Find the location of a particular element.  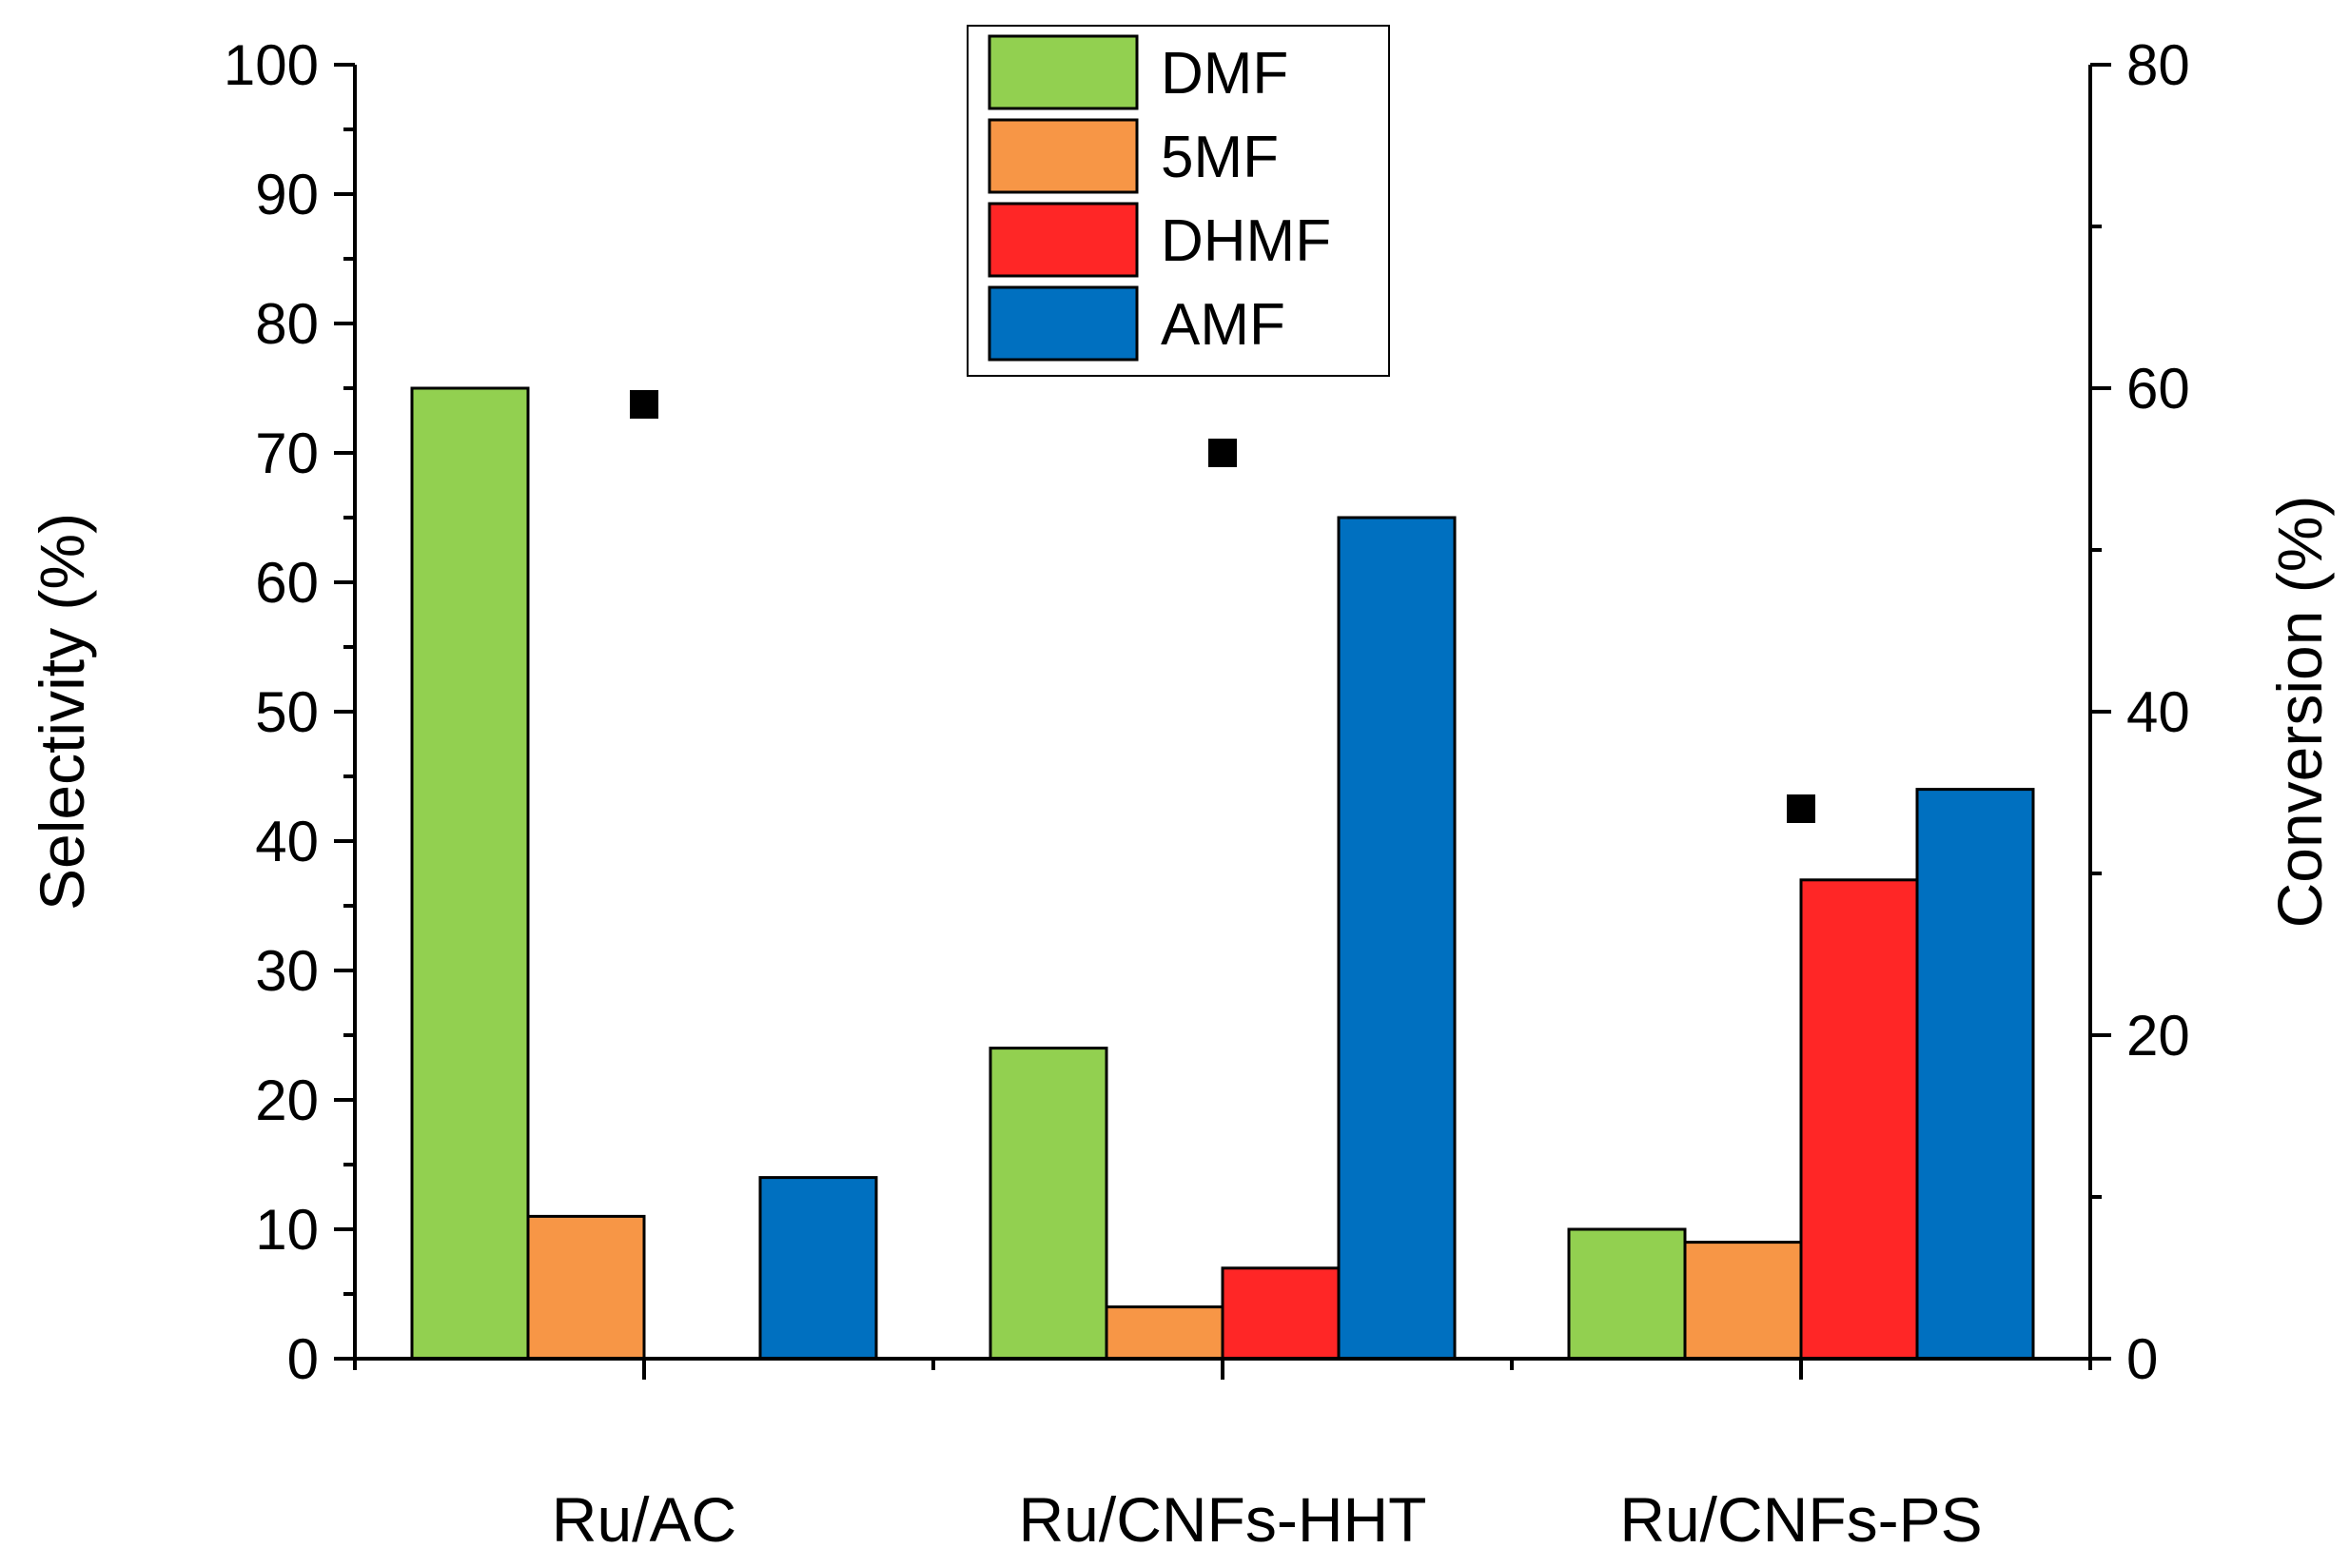

legend-swatch-5mf is located at coordinates (1063, 156).